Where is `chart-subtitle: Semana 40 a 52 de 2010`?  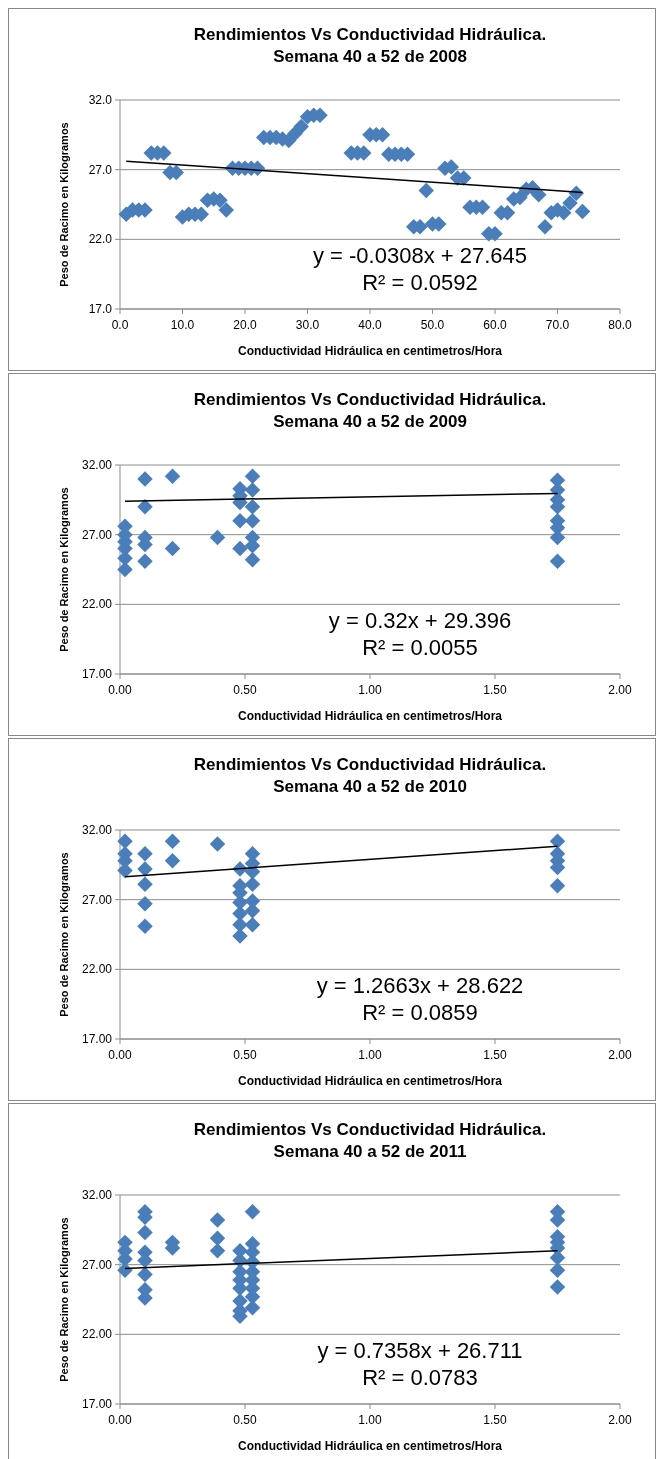 chart-subtitle: Semana 40 a 52 de 2010 is located at coordinates (370, 786).